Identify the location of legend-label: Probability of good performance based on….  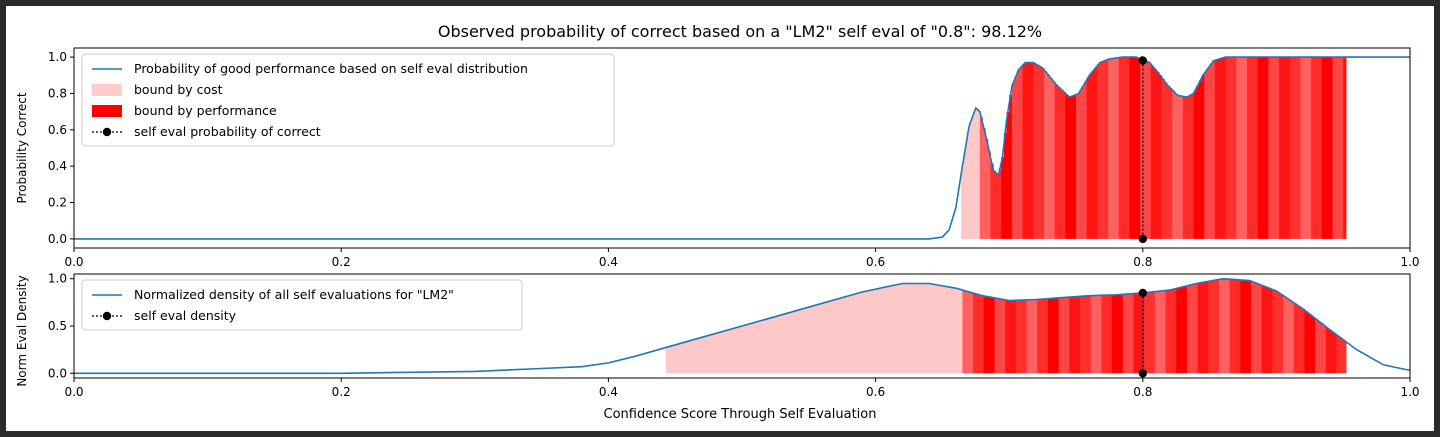
(331, 68).